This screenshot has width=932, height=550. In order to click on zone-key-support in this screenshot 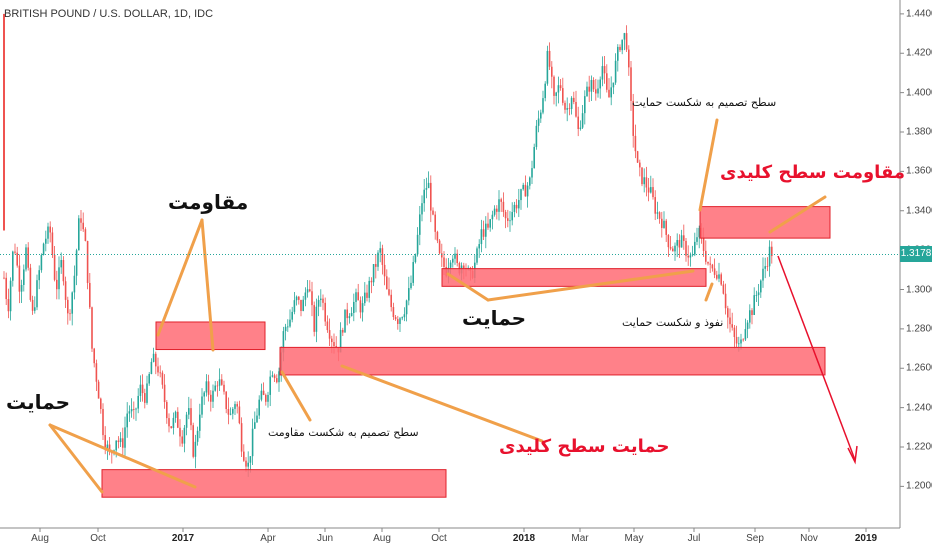, I will do `click(552, 361)`.